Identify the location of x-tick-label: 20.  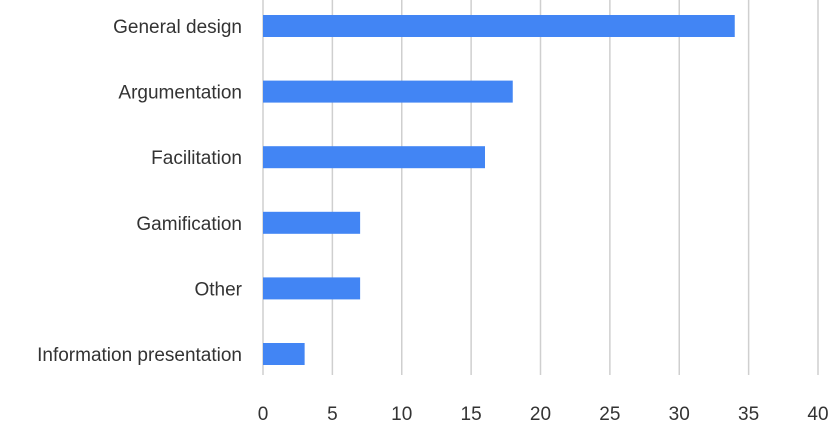
(540, 412).